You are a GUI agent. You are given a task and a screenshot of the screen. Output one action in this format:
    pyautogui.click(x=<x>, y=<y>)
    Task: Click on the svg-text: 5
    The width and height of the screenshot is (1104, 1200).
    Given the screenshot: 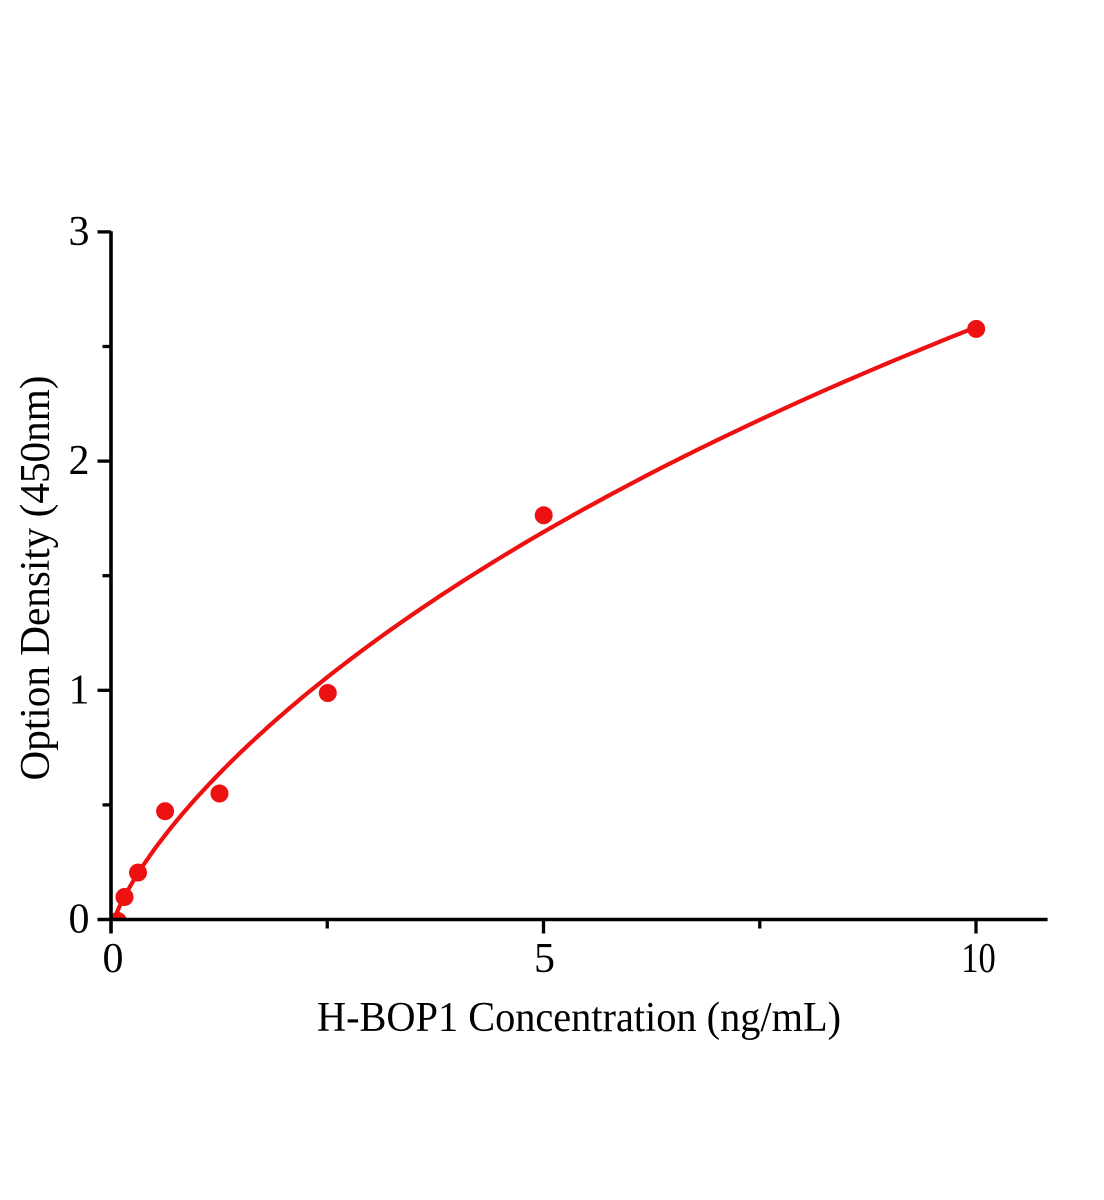 What is the action you would take?
    pyautogui.click(x=544, y=959)
    